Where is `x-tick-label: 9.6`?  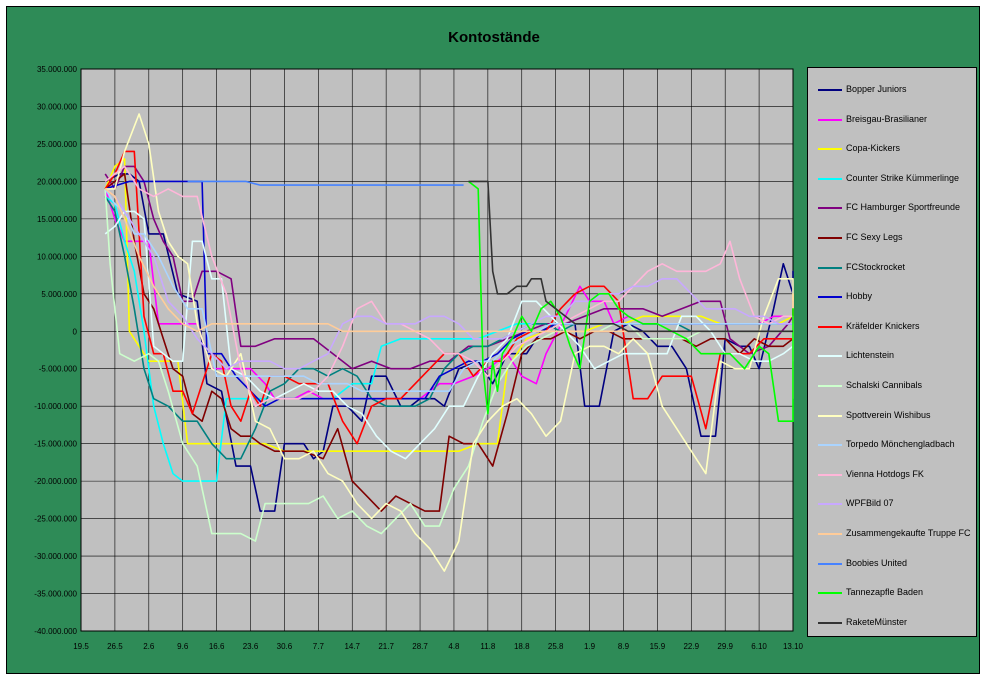
x-tick-label: 9.6 is located at coordinates (183, 646).